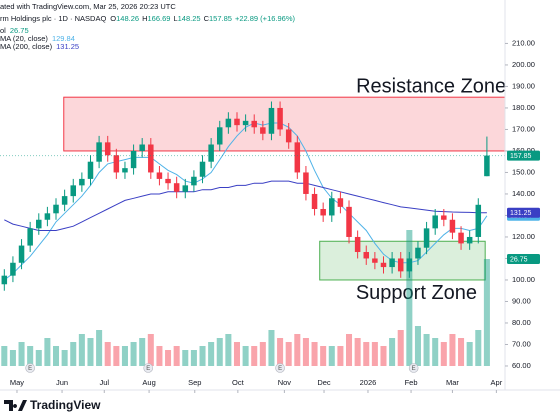  What do you see at coordinates (285, 382) in the screenshot?
I see `x-tick-label: Nov` at bounding box center [285, 382].